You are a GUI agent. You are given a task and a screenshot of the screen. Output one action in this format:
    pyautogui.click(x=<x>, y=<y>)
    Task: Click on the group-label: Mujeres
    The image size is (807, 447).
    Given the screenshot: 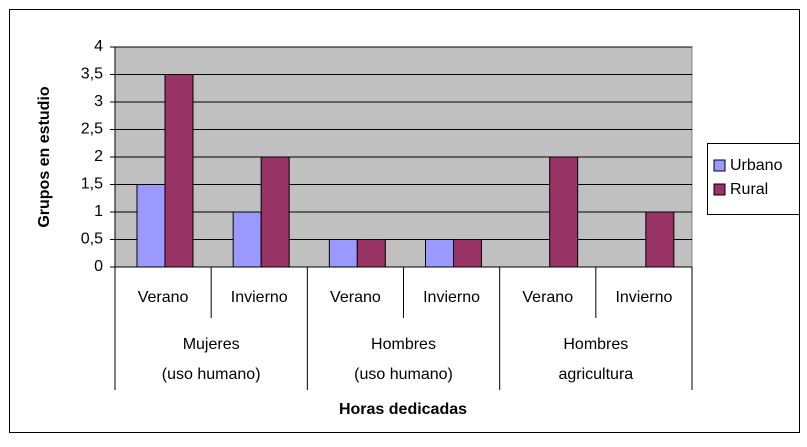 What is the action you would take?
    pyautogui.click(x=211, y=344)
    